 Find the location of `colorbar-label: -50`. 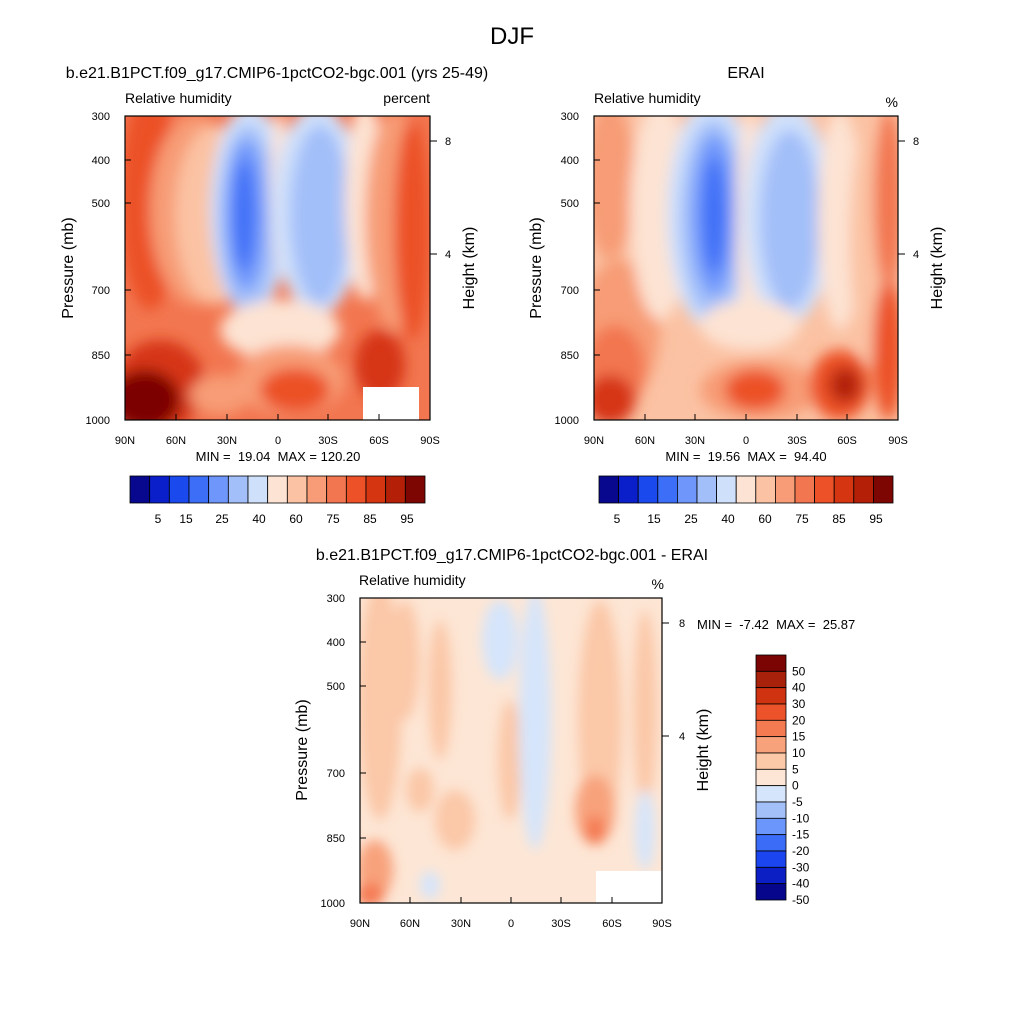

colorbar-label: -50 is located at coordinates (801, 900).